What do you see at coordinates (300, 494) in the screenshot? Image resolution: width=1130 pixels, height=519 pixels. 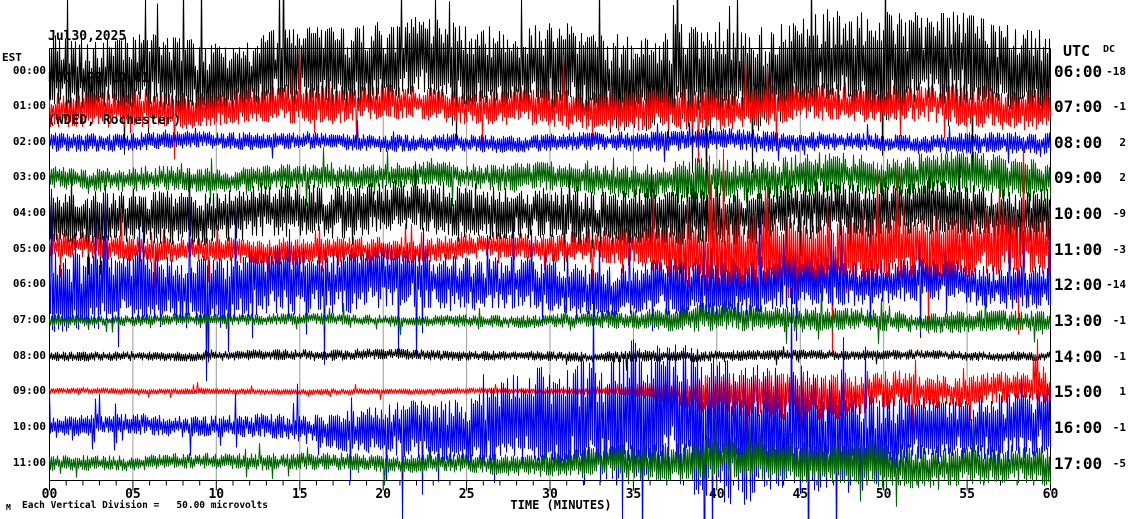 I see `x-tick-label: 15` at bounding box center [300, 494].